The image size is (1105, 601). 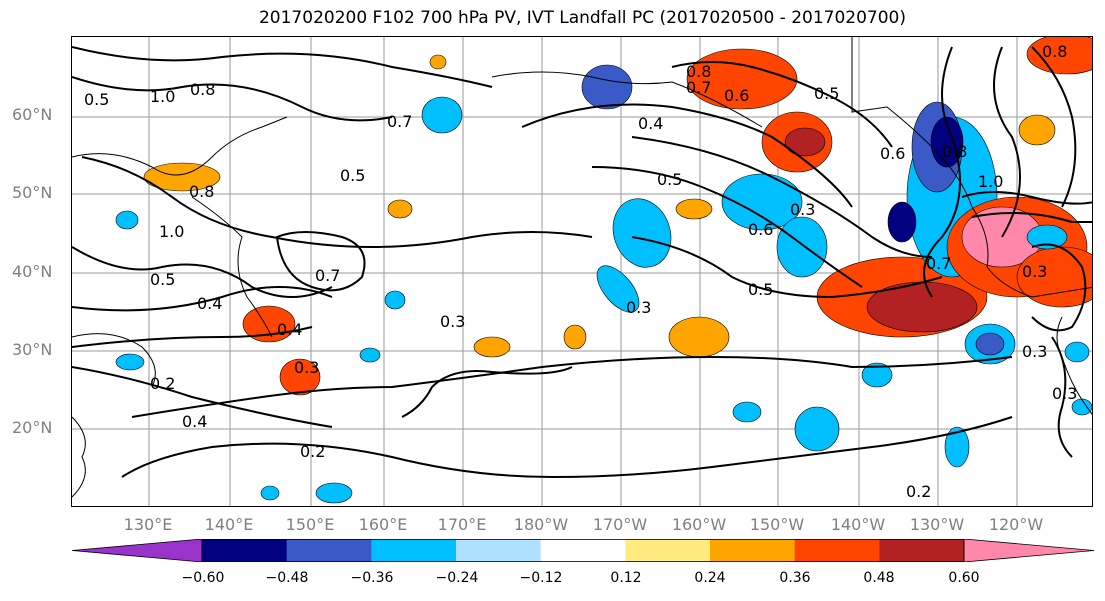 What do you see at coordinates (795, 578) in the screenshot?
I see `colorbar-tick: 0.36` at bounding box center [795, 578].